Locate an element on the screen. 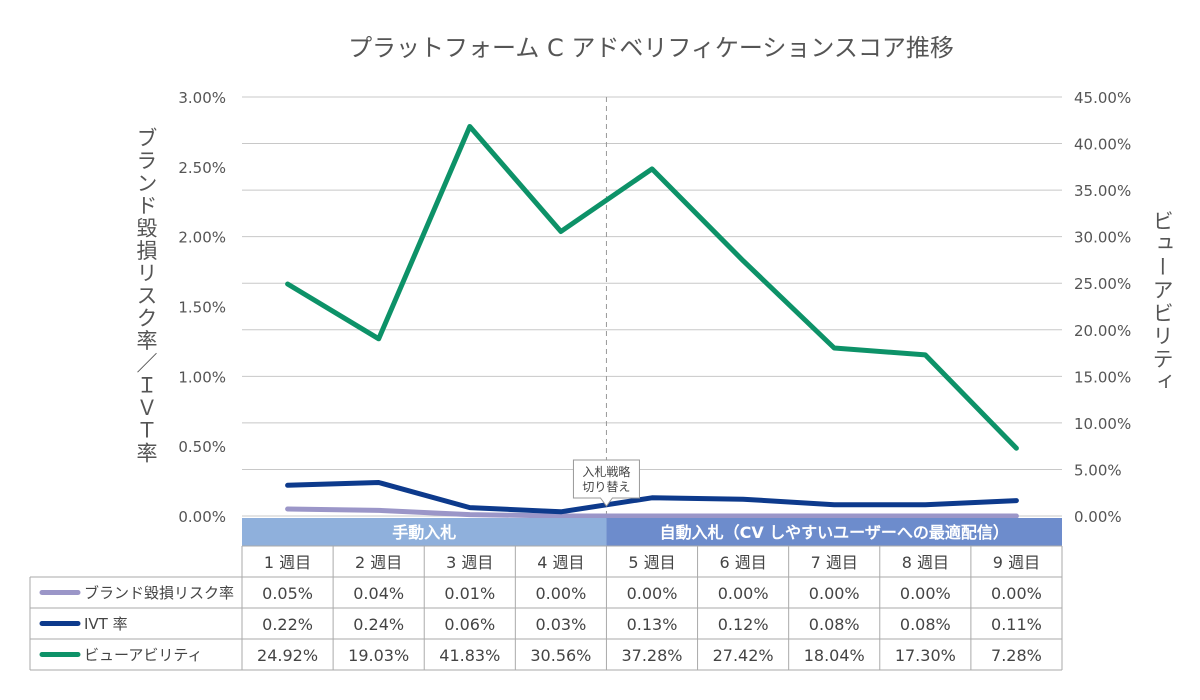 This screenshot has width=1200, height=700. right-tick-label: 30.00% is located at coordinates (1102, 238).